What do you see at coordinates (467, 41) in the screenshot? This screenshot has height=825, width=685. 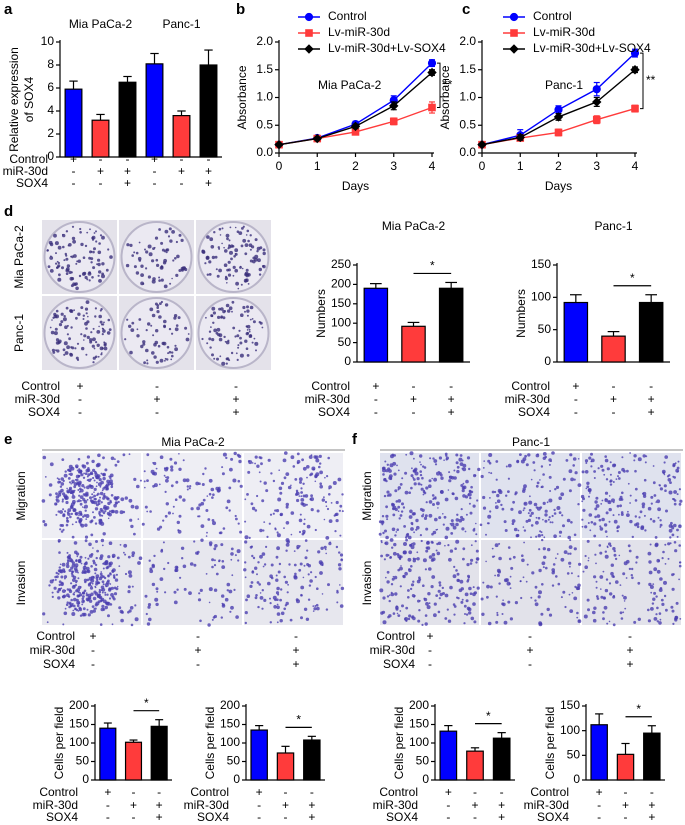 I see `y-tick-label: 2.0` at bounding box center [467, 41].